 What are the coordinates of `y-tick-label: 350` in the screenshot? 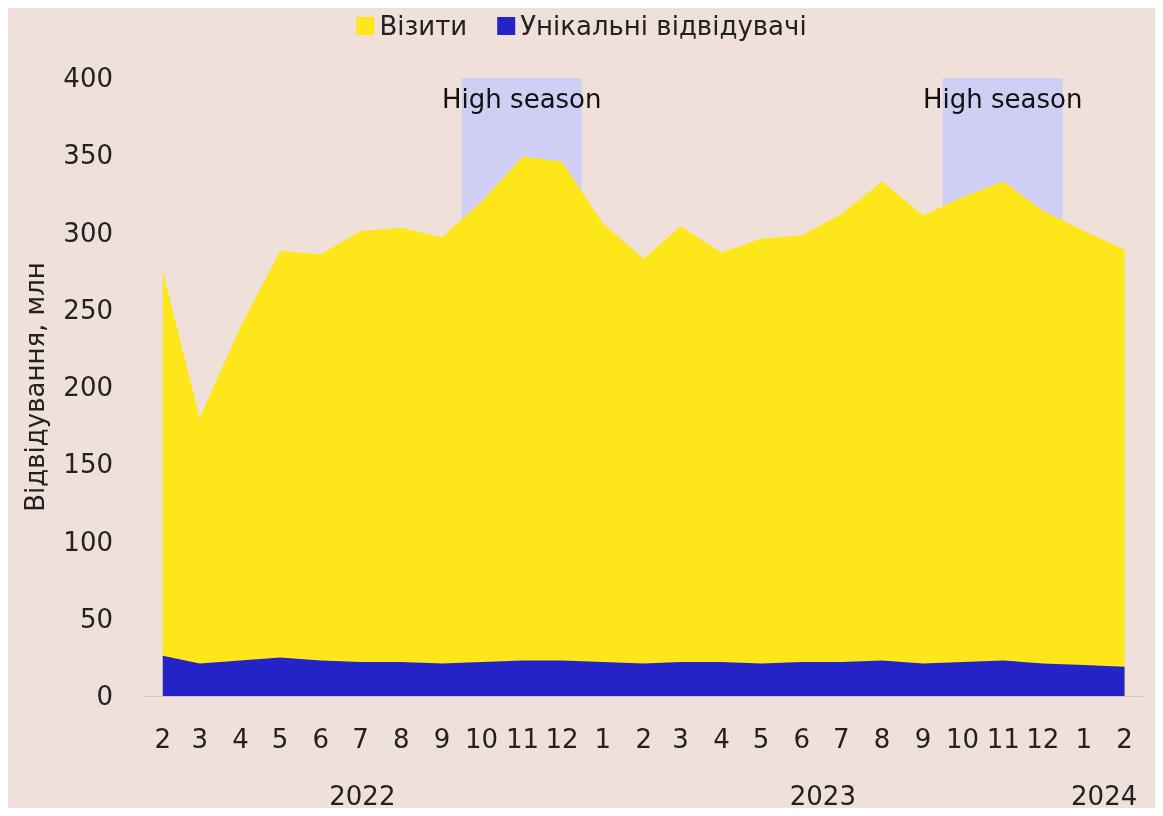 It's located at (88, 155).